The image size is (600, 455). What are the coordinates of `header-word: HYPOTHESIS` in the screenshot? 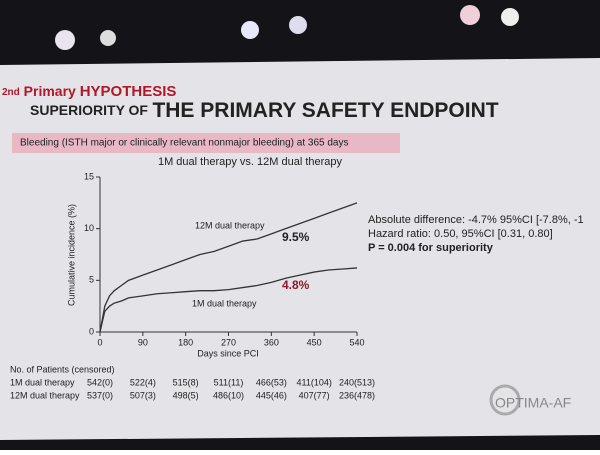 It's located at (128, 91).